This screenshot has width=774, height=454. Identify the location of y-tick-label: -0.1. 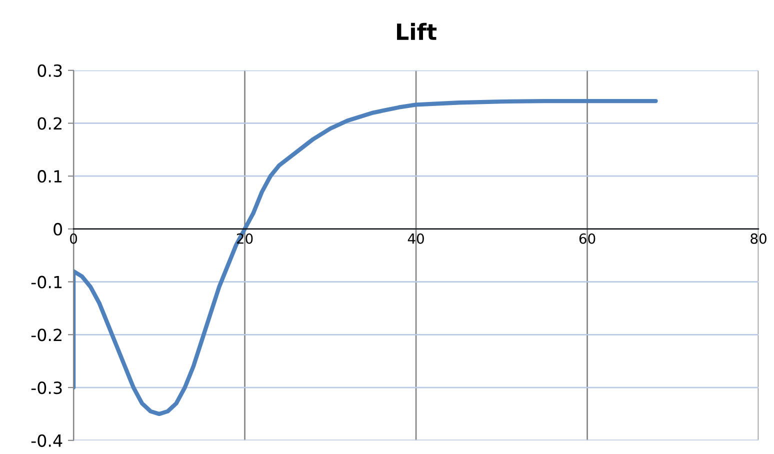
(46, 282).